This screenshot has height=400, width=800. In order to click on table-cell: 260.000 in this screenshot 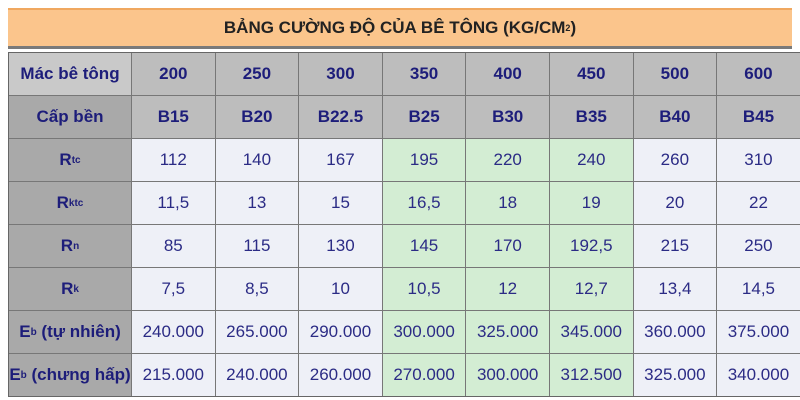, I will do `click(340, 375)`.